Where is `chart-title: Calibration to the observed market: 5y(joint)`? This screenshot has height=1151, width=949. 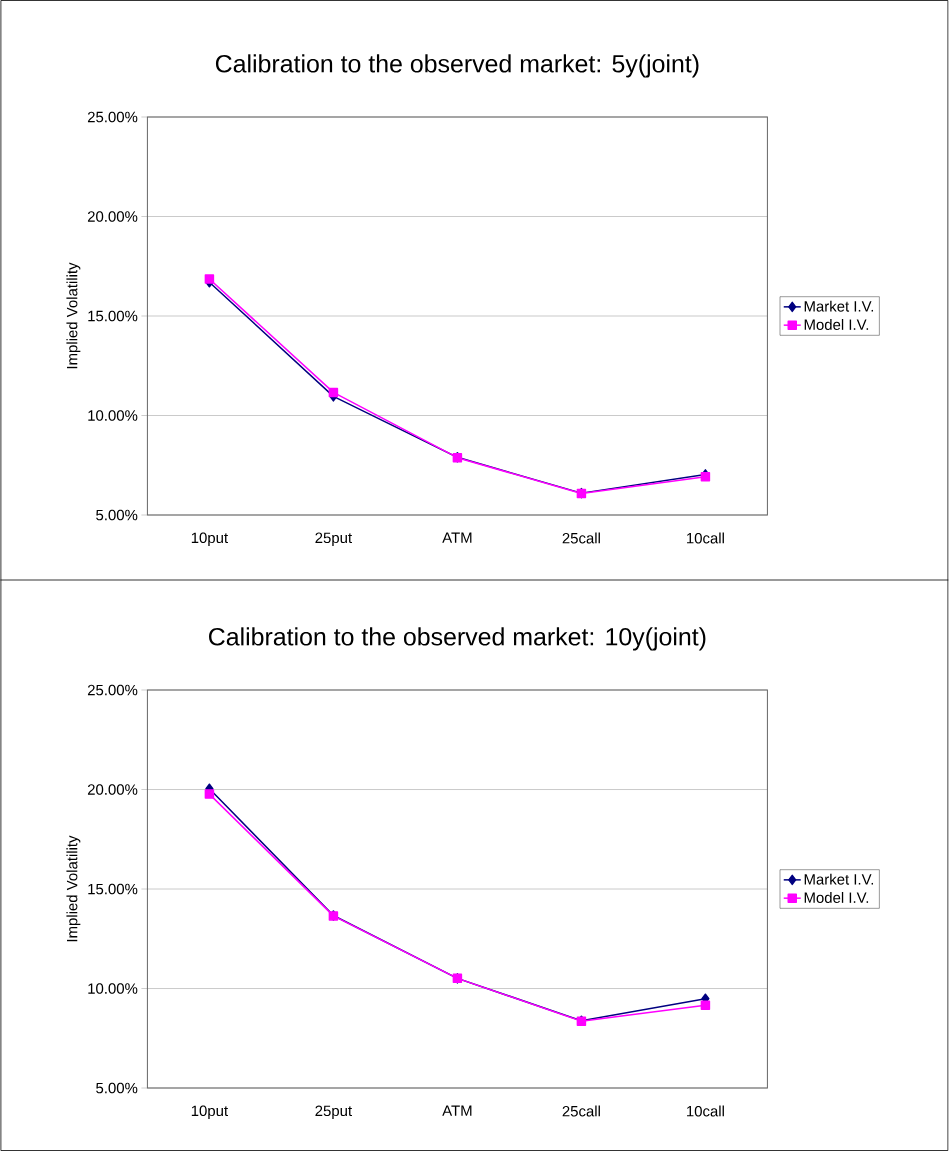
chart-title: Calibration to the observed market: 5y(joint) is located at coordinates (457, 66).